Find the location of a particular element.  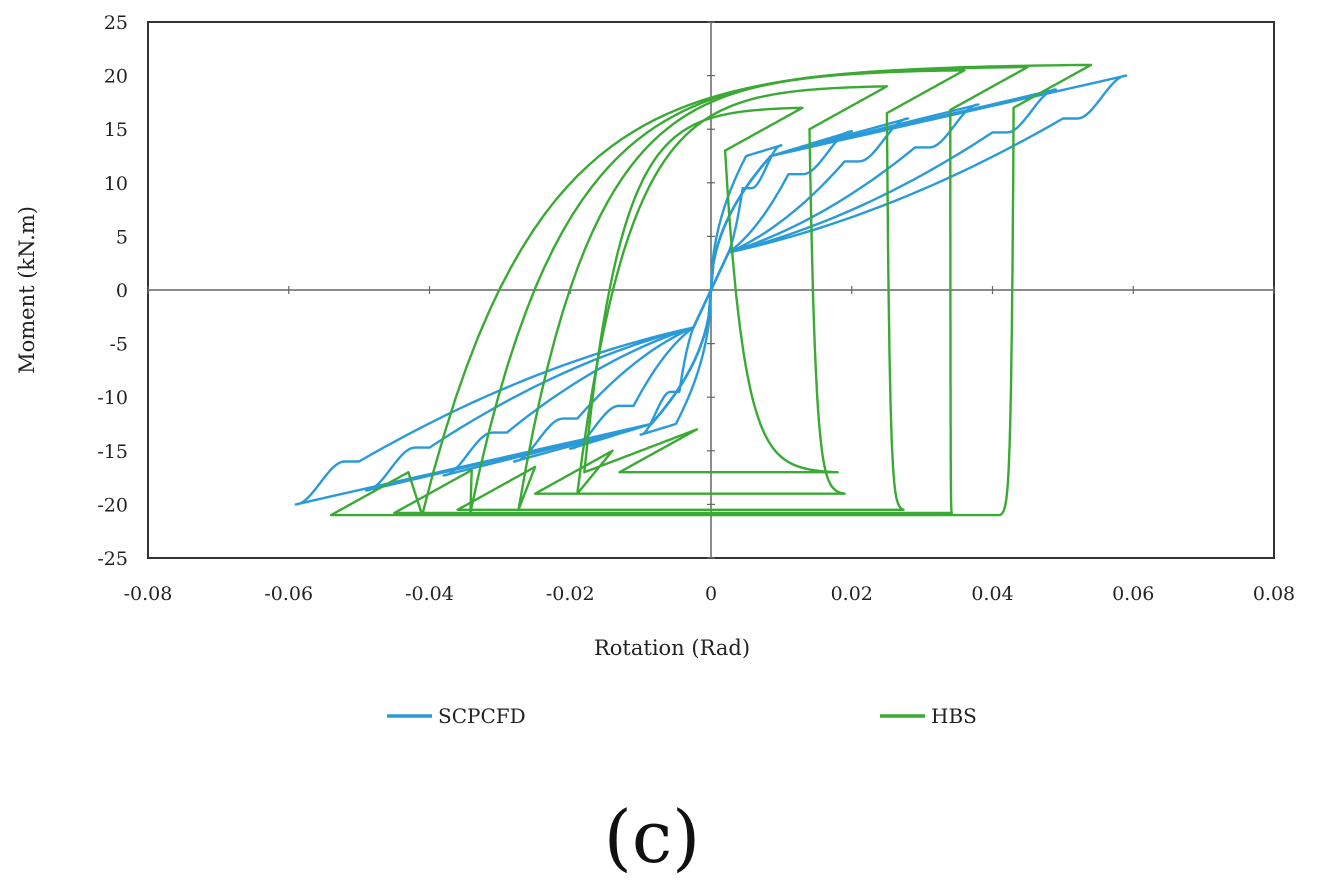

y-tick-label: 0 is located at coordinates (122, 291).